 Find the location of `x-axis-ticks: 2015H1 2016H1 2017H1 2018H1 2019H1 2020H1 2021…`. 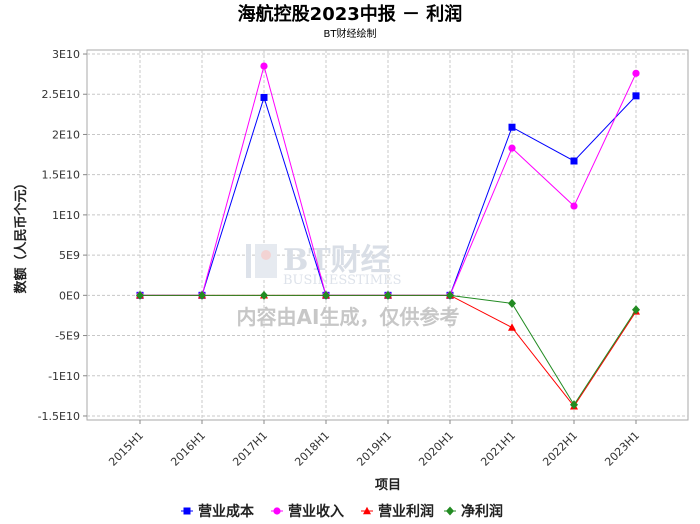

x-axis-ticks: 2015H1 2016H1 2017H1 2018H1 2019H1 2020H1 2021… is located at coordinates (374, 444).